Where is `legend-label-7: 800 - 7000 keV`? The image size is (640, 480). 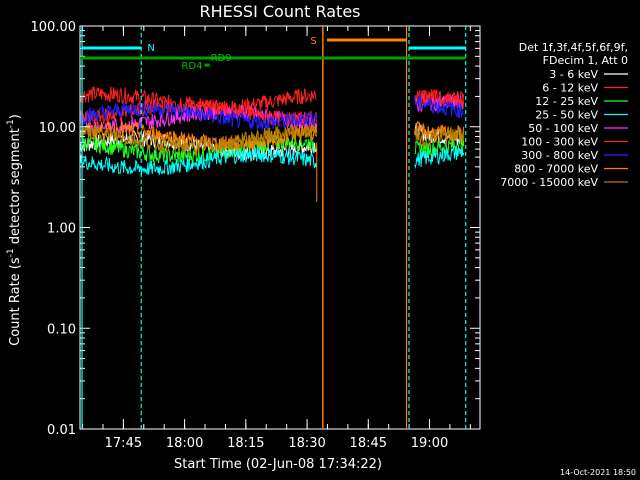
legend-label-7: 800 - 7000 keV is located at coordinates (556, 169).